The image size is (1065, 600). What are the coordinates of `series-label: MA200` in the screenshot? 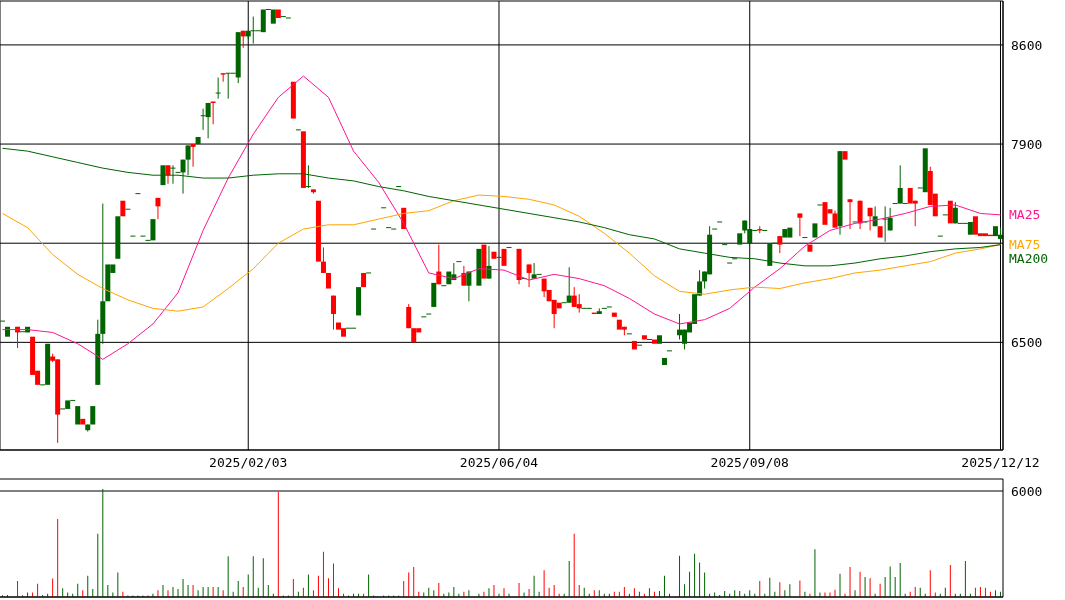 It's located at (1029, 258).